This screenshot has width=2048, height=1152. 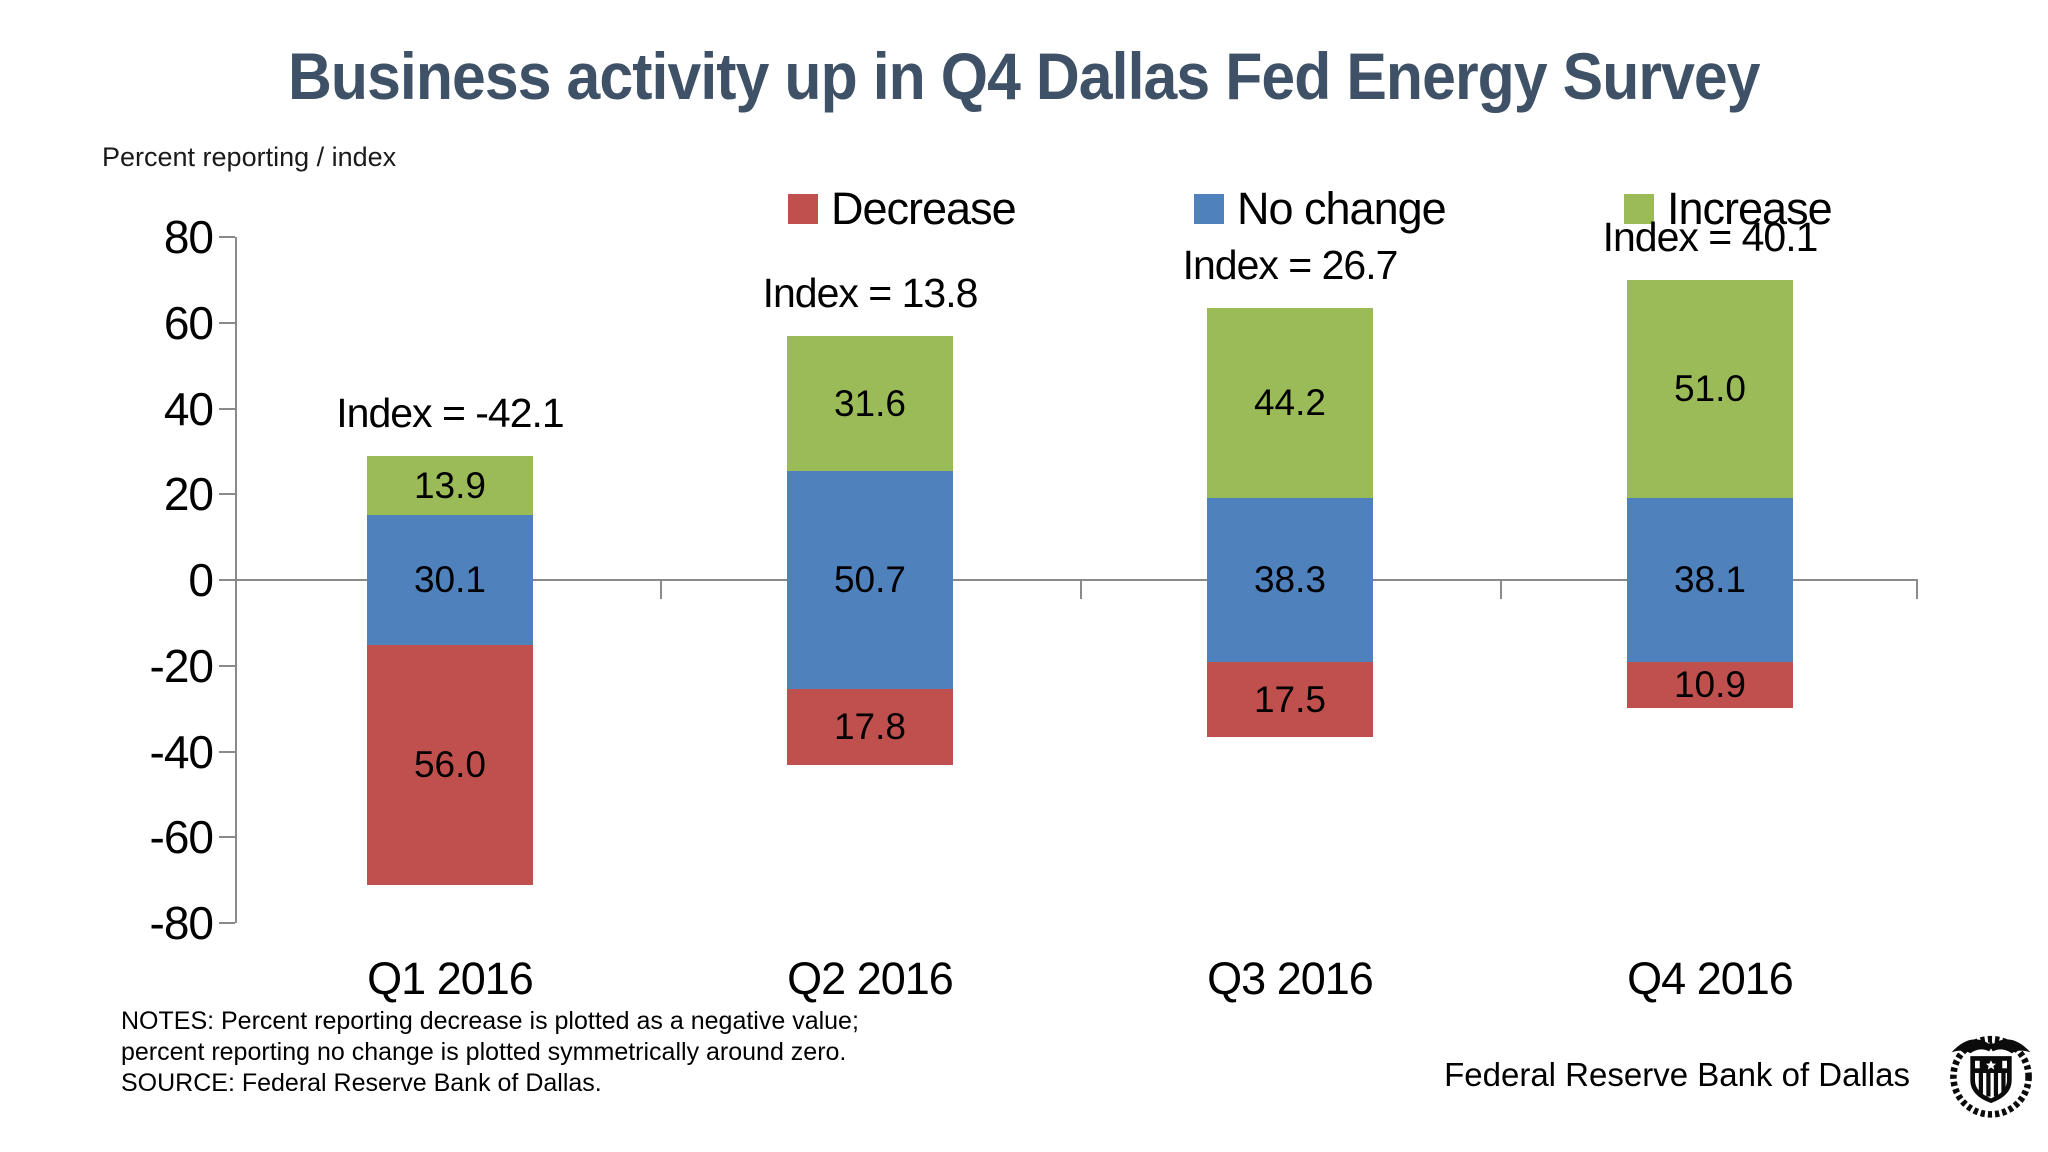 What do you see at coordinates (181, 665) in the screenshot?
I see `y-axis-tick-label: -20` at bounding box center [181, 665].